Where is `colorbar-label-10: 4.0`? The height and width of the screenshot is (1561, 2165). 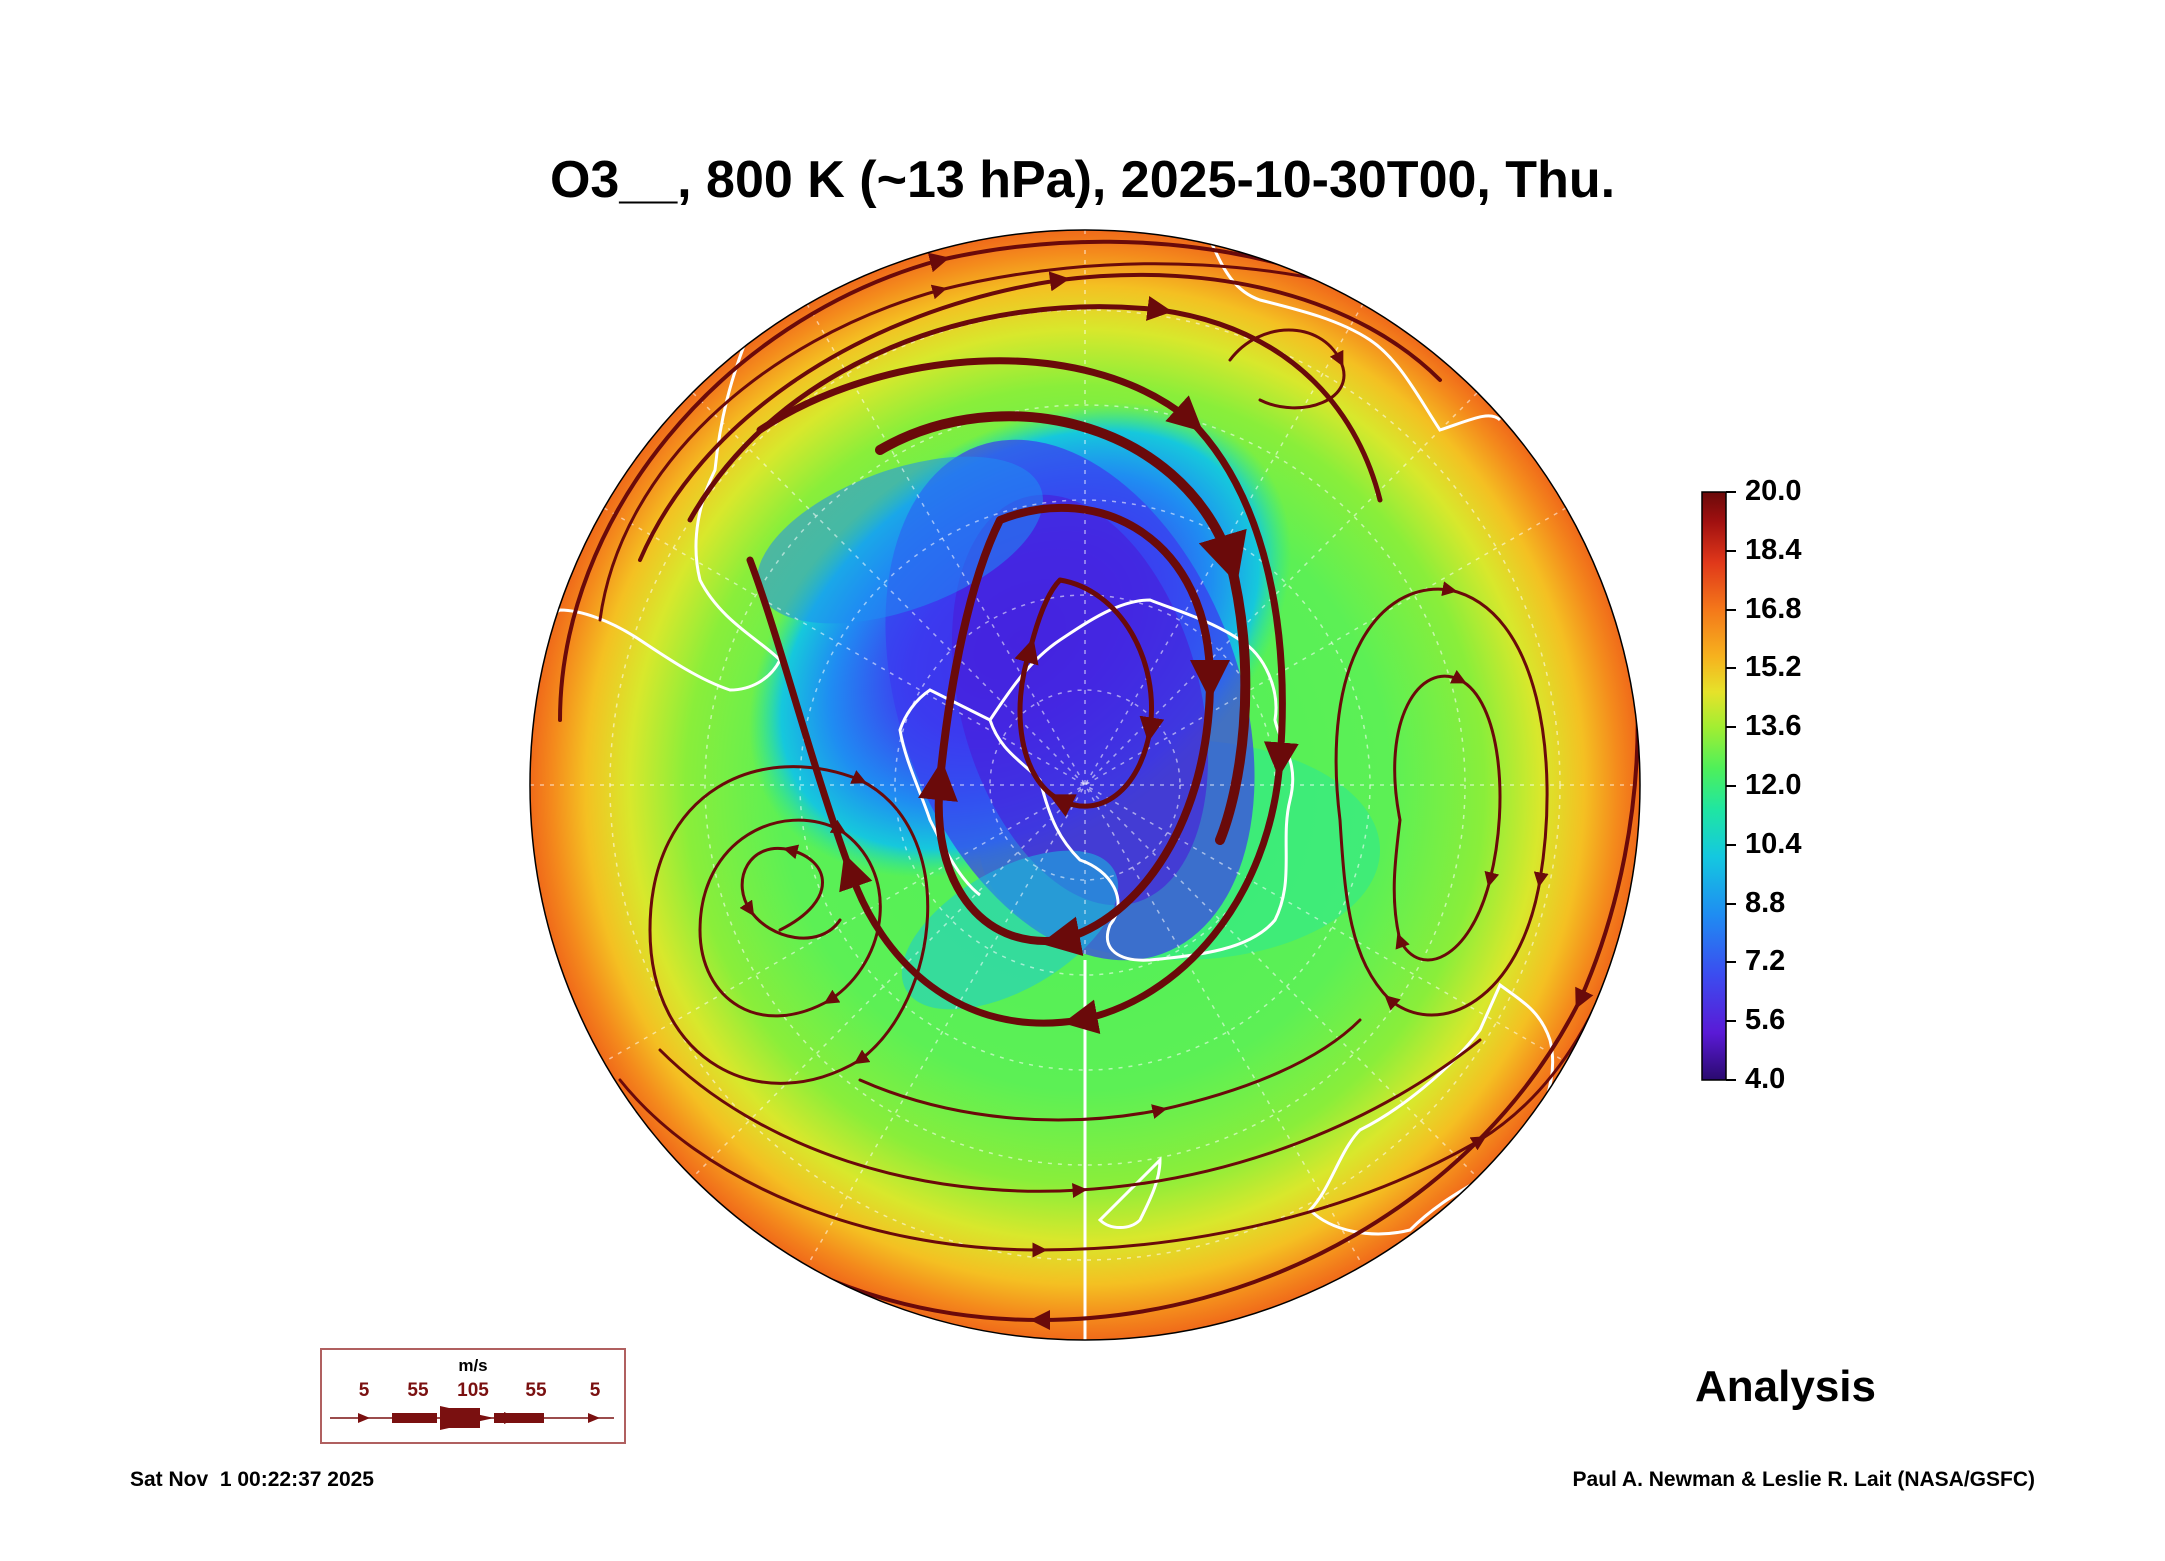 colorbar-label-10: 4.0 is located at coordinates (1765, 1079).